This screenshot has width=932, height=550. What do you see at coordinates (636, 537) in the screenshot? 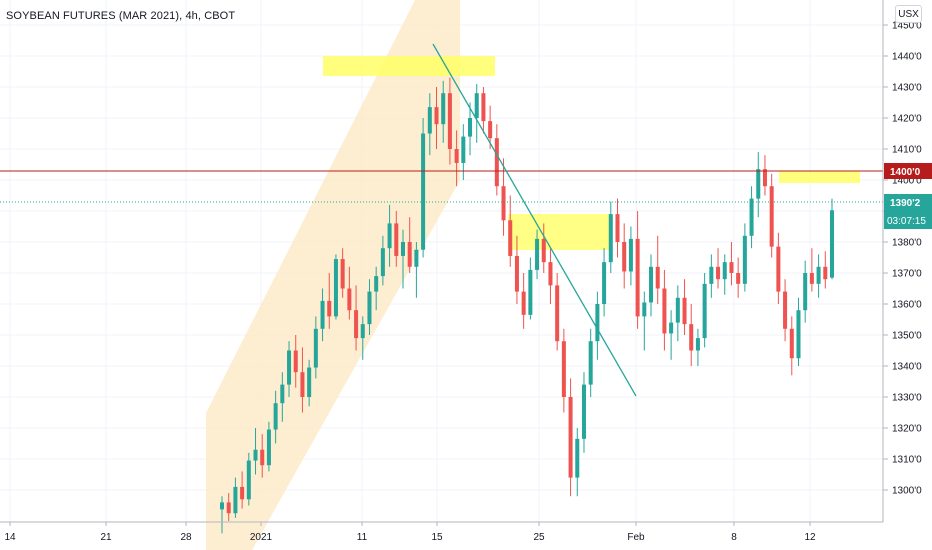
I see `time-tick-label: Feb` at bounding box center [636, 537].